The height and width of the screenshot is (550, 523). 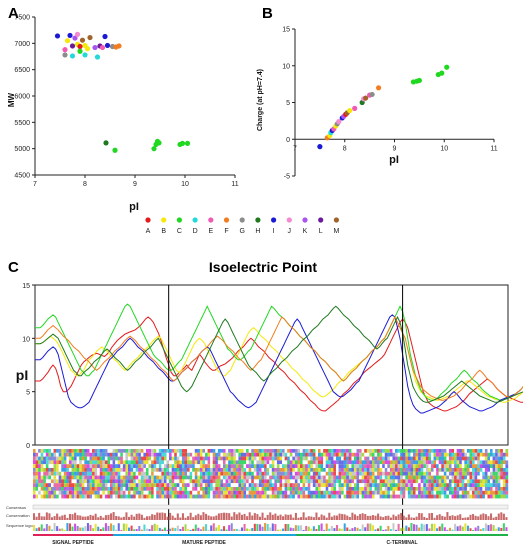 What do you see at coordinates (378, 88) in the screenshot?
I see `scatter-point` at bounding box center [378, 88].